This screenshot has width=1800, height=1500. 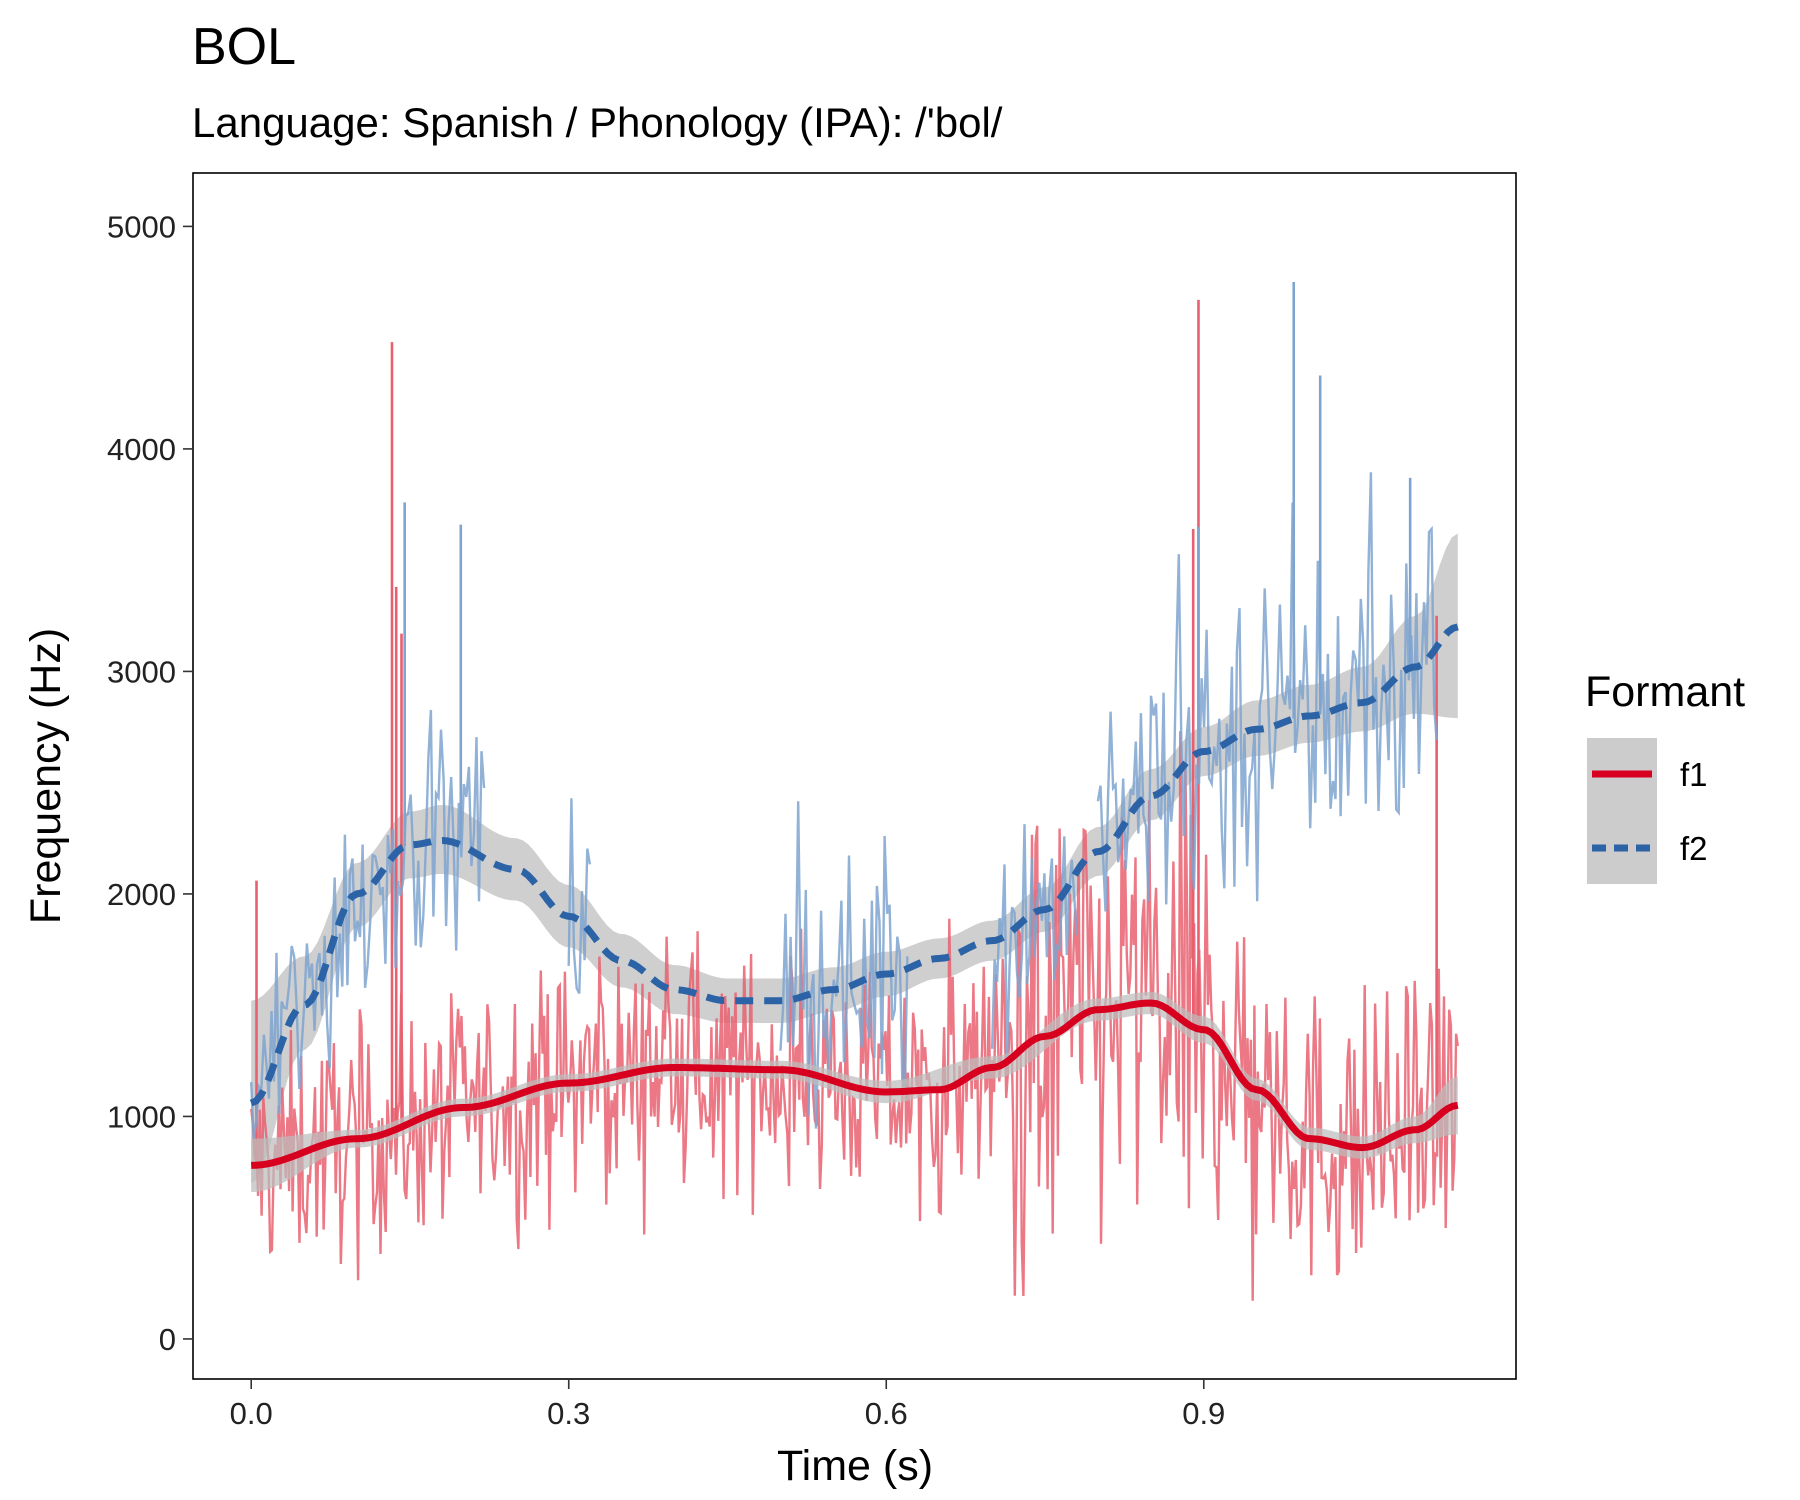 I want to click on y-tick-label: 2000, so click(x=141, y=894).